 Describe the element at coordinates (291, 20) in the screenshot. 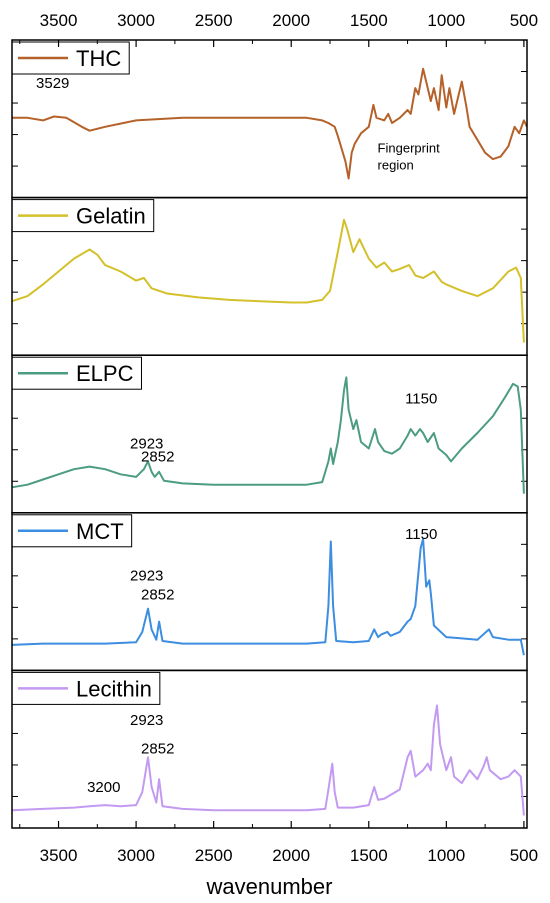

I see `x-tick-label-top: 2000` at that location.